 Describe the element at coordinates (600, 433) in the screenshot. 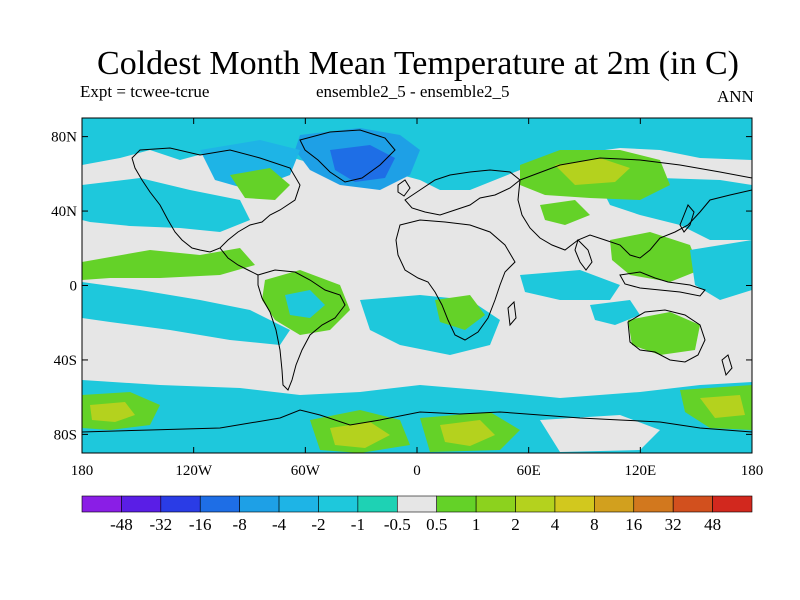

I see `field-so-neutral-mid` at that location.